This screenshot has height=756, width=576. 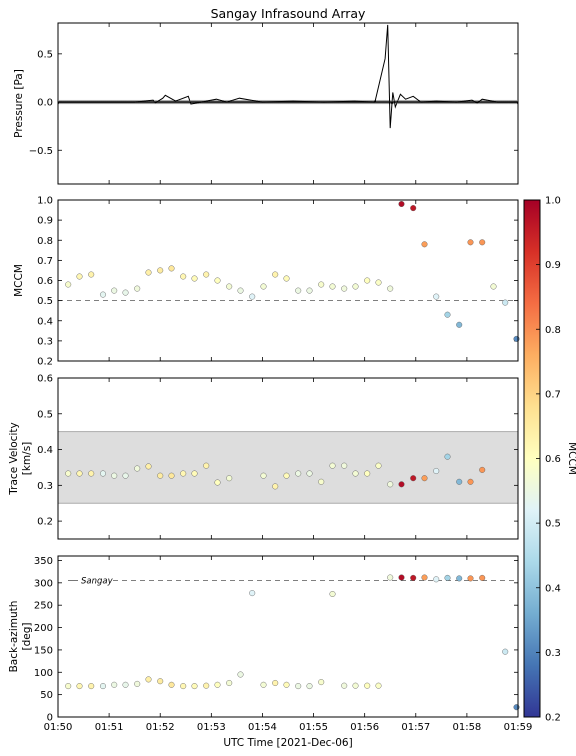 What do you see at coordinates (553, 524) in the screenshot?
I see `colorbar-tick-label: 0.5` at bounding box center [553, 524].